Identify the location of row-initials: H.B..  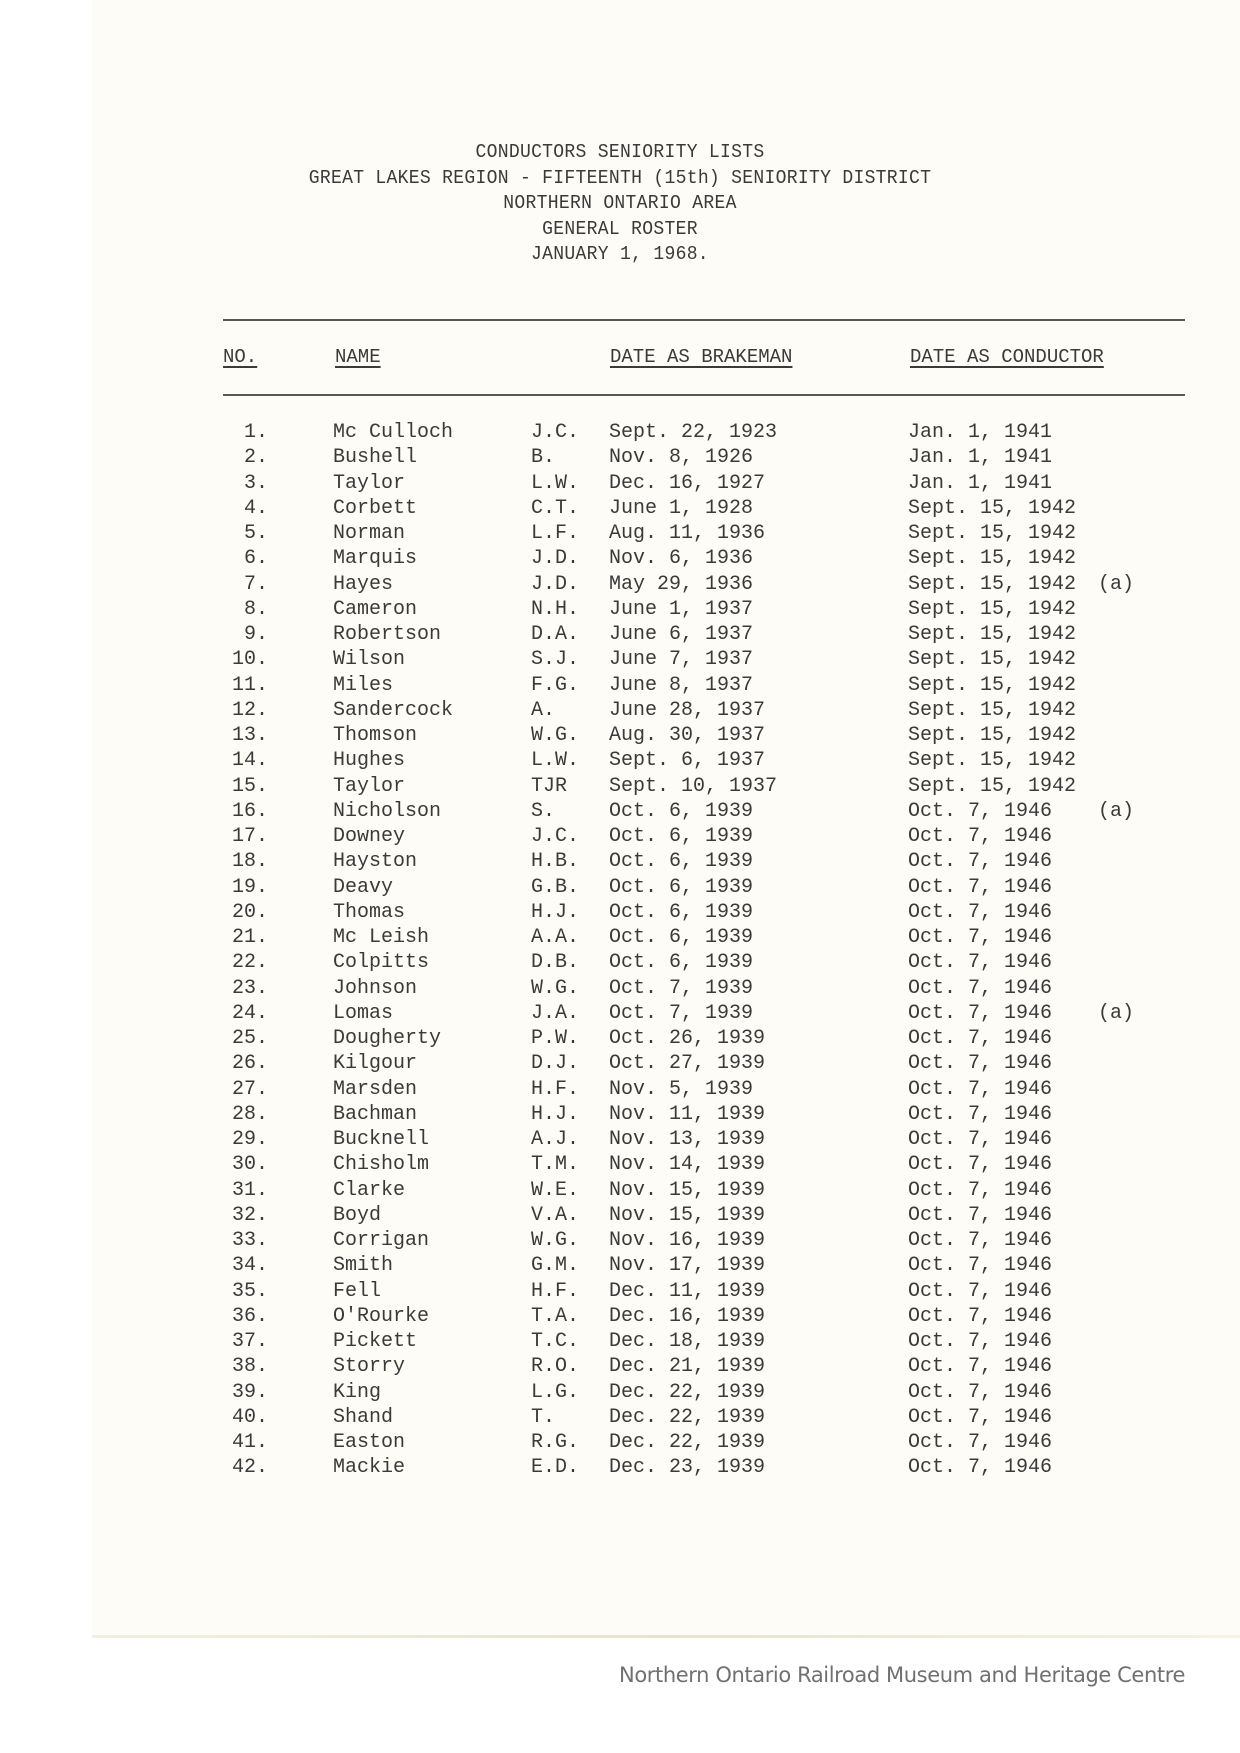
(555, 862).